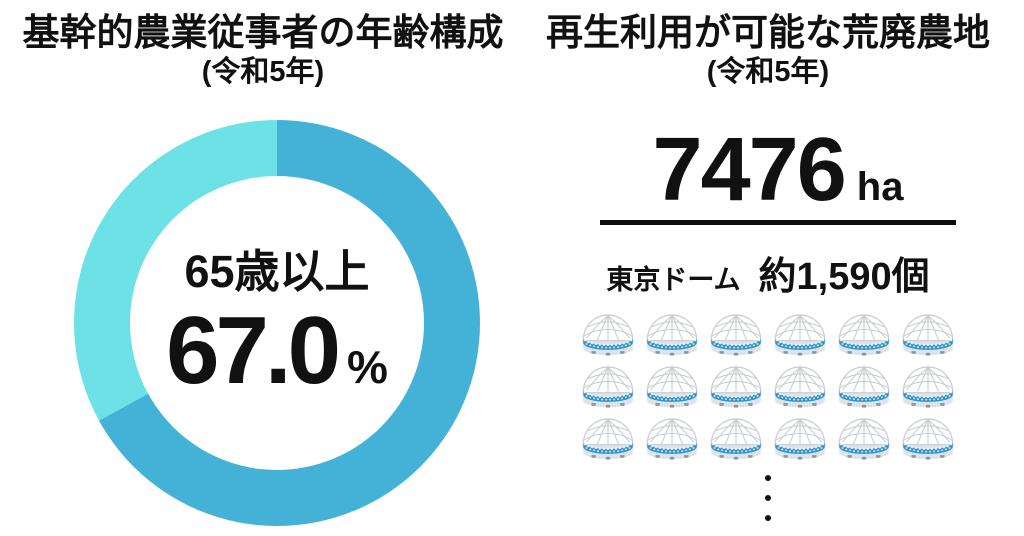  I want to click on donut-center-value-row: 67.0 %, so click(277, 350).